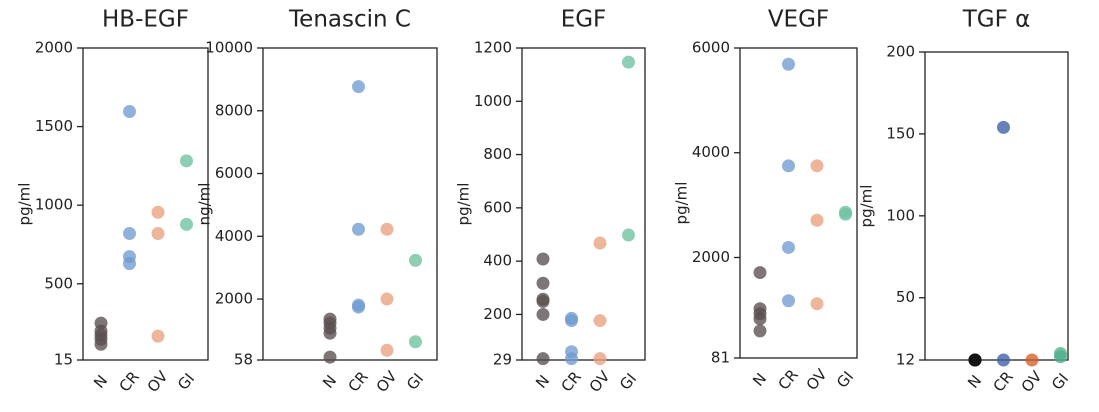 The height and width of the screenshot is (412, 1099). I want to click on chart-title: EGF, so click(584, 20).